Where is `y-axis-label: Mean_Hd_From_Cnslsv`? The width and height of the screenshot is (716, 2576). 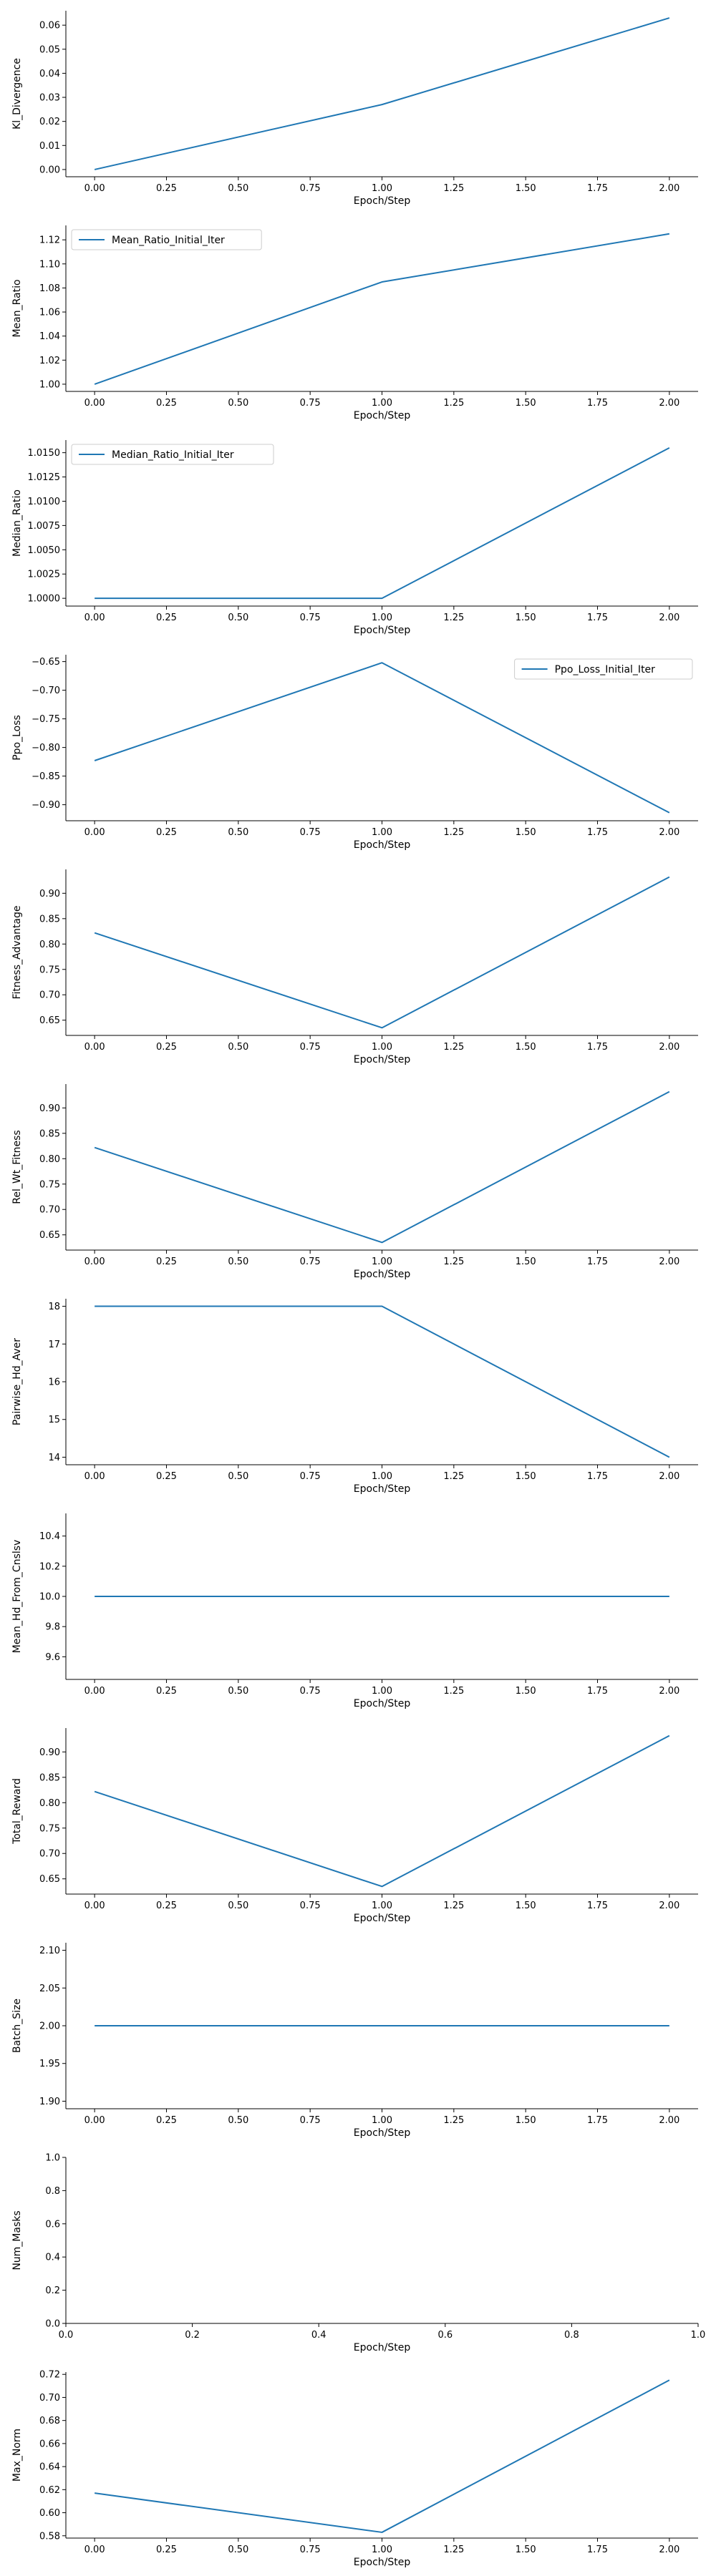
y-axis-label: Mean_Hd_From_Cnslsv is located at coordinates (17, 1597).